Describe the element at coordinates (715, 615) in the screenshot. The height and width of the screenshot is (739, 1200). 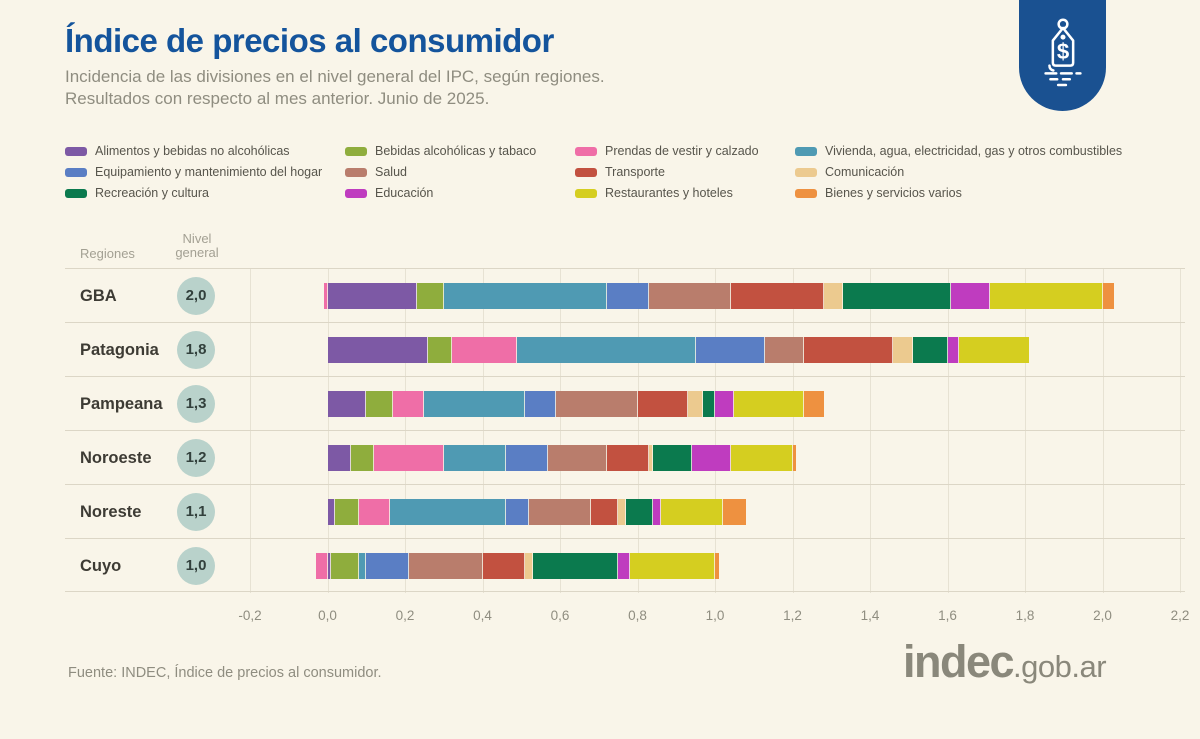
I see `x-tick-label: 1,0` at that location.